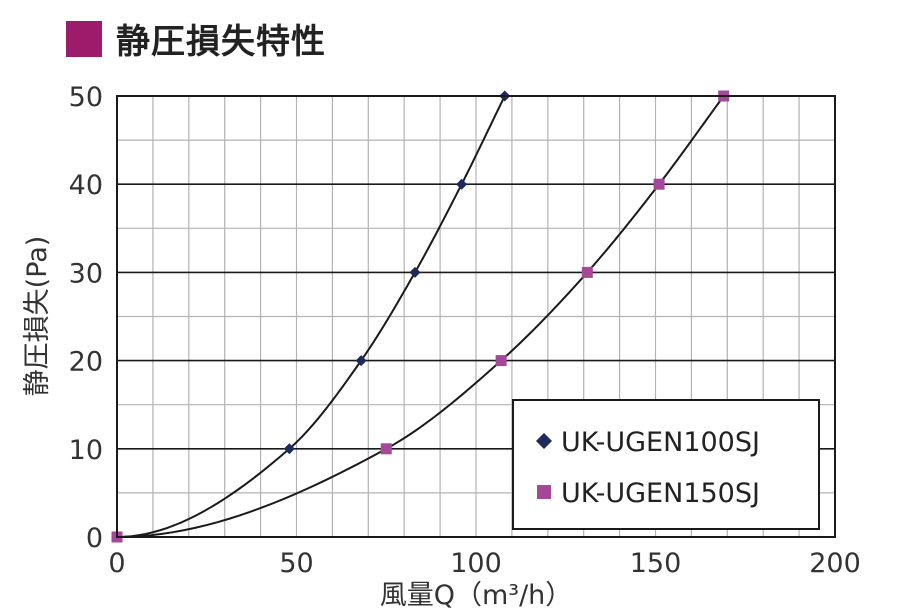  What do you see at coordinates (86, 273) in the screenshot?
I see `y-tick-label: 30` at bounding box center [86, 273].